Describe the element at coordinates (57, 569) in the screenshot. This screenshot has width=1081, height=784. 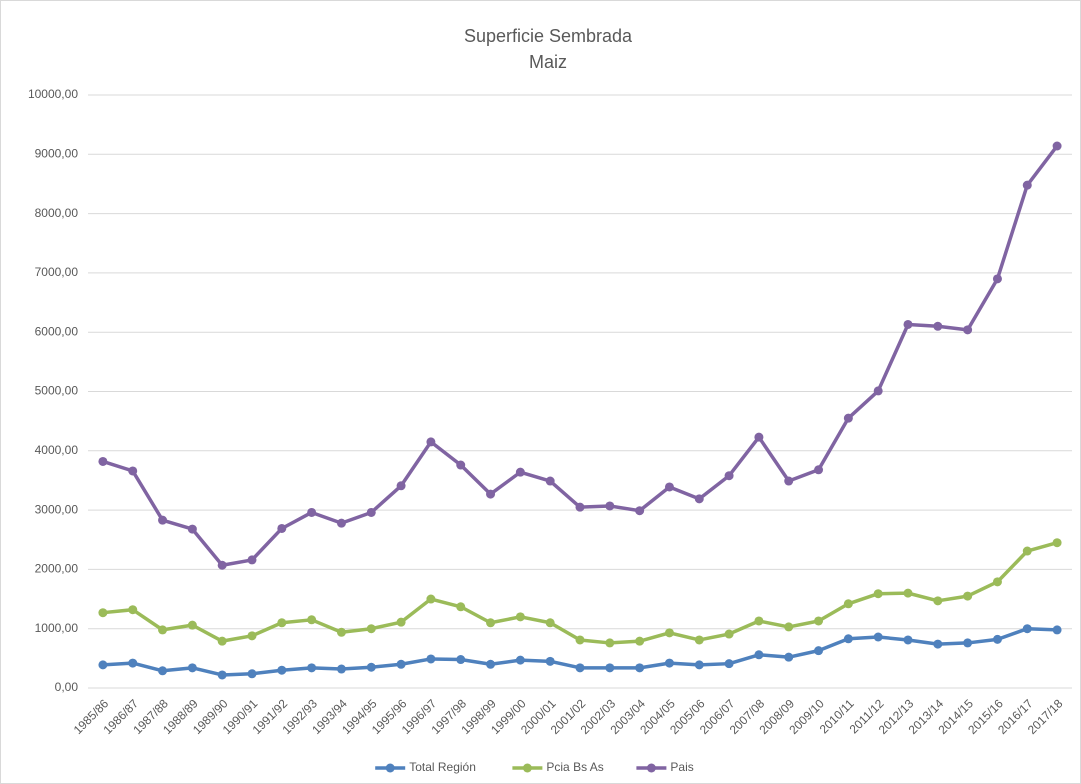
I see `y-tick-label: 2000,00` at that location.